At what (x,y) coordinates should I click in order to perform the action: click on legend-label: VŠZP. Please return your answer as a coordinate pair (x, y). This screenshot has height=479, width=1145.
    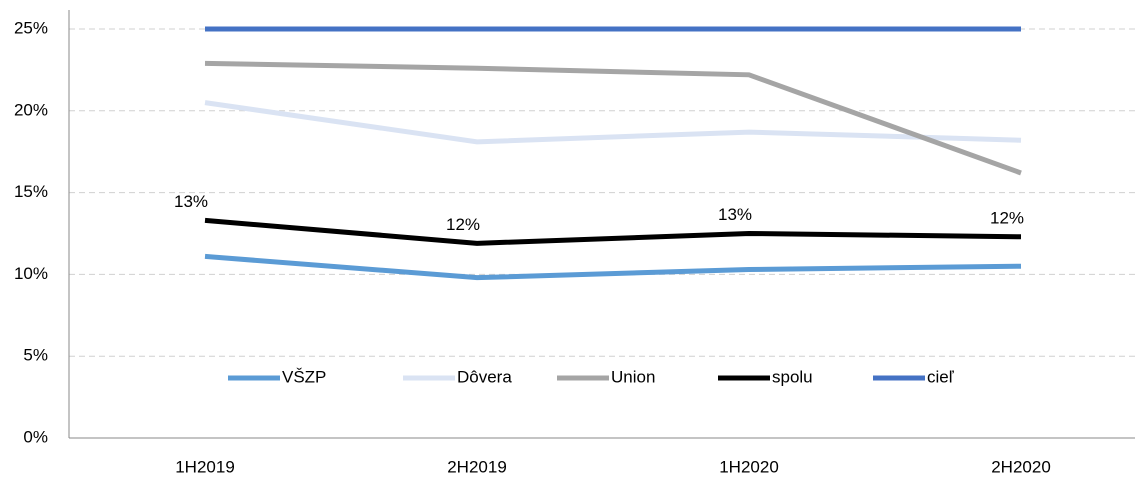
    Looking at the image, I should click on (304, 376).